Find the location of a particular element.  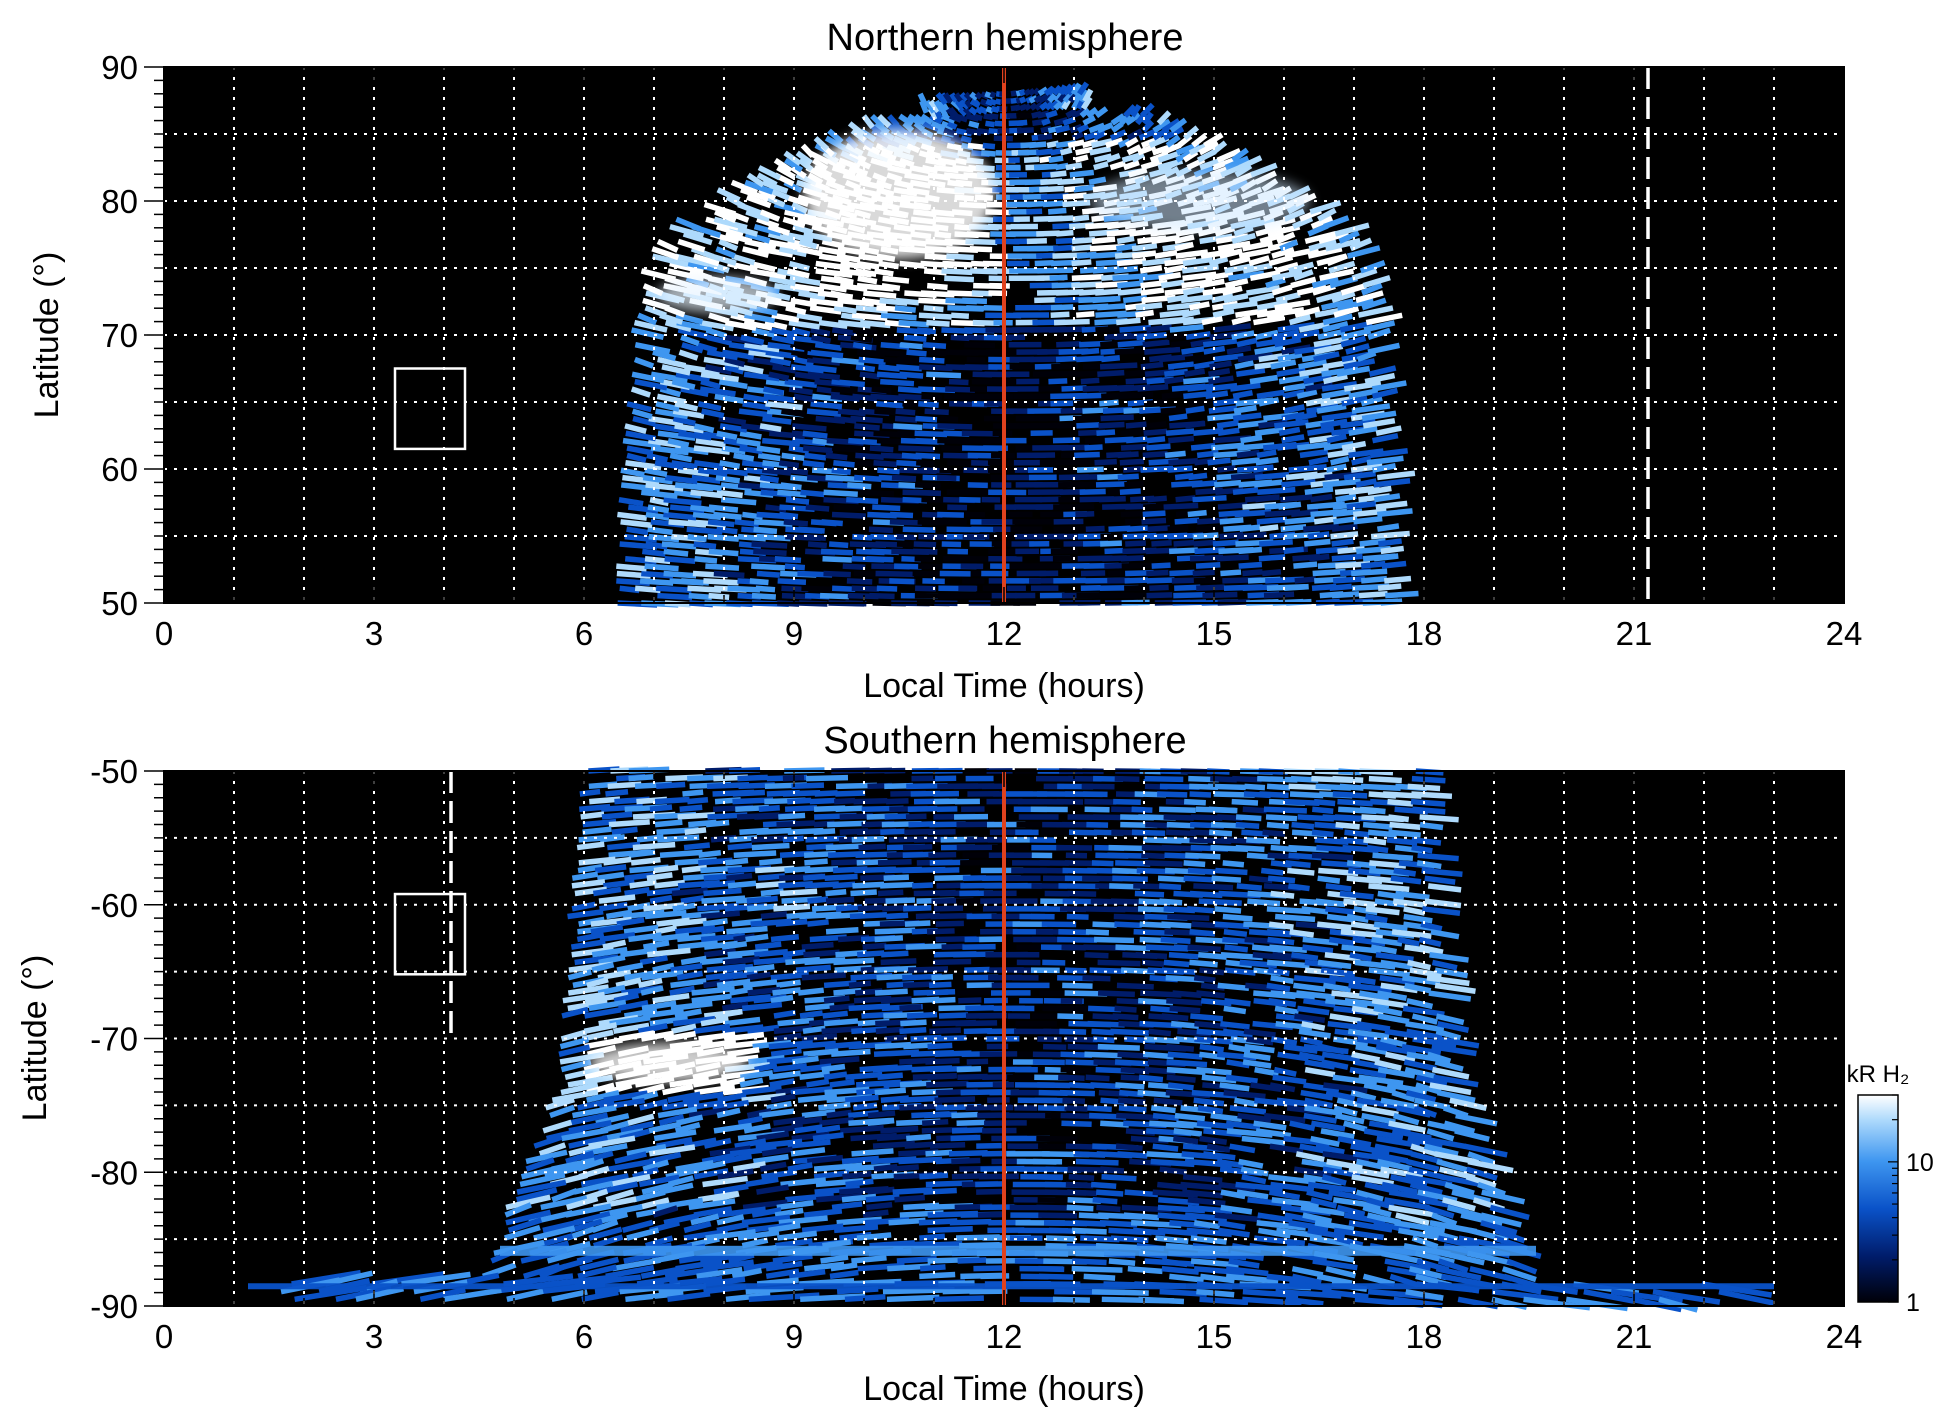

colorbar-ticks: 110 is located at coordinates (1911, 1205).